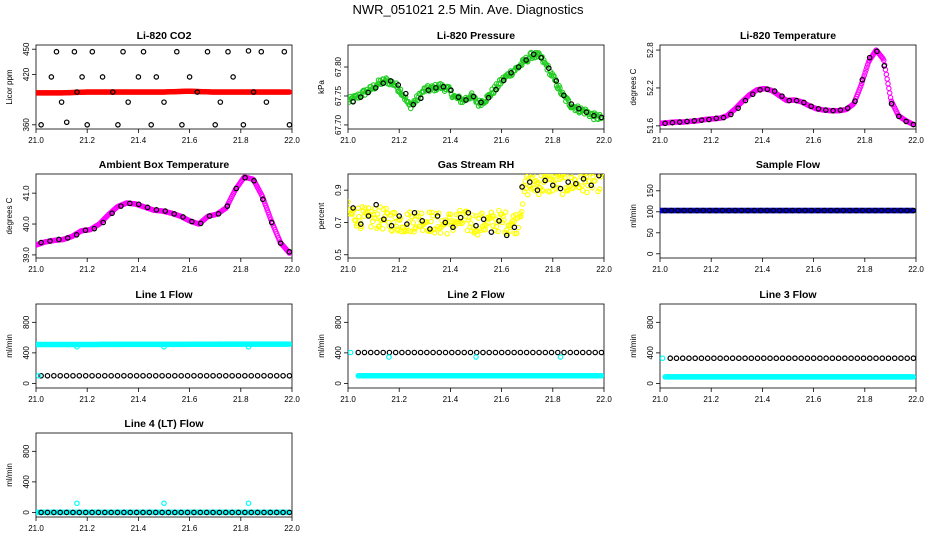 This screenshot has width=936, height=540. I want to click on y-tick-label: 0, so click(26, 383).